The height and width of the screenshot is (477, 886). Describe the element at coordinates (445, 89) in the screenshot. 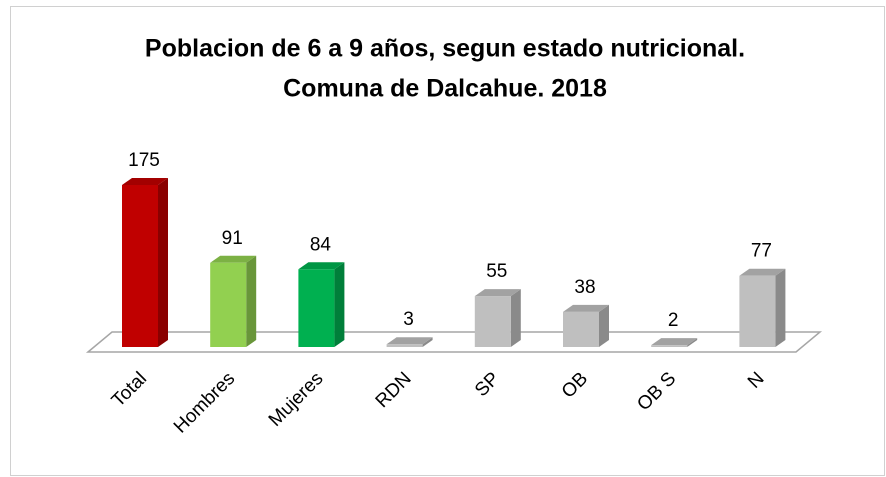

I see `chart-title: Comuna de Dalcahue. 2018` at that location.